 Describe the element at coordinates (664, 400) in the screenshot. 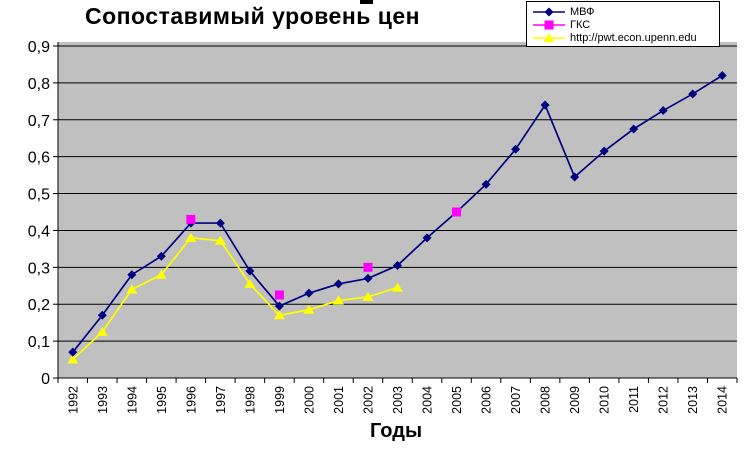

I see `x-tick-label: 2012` at that location.